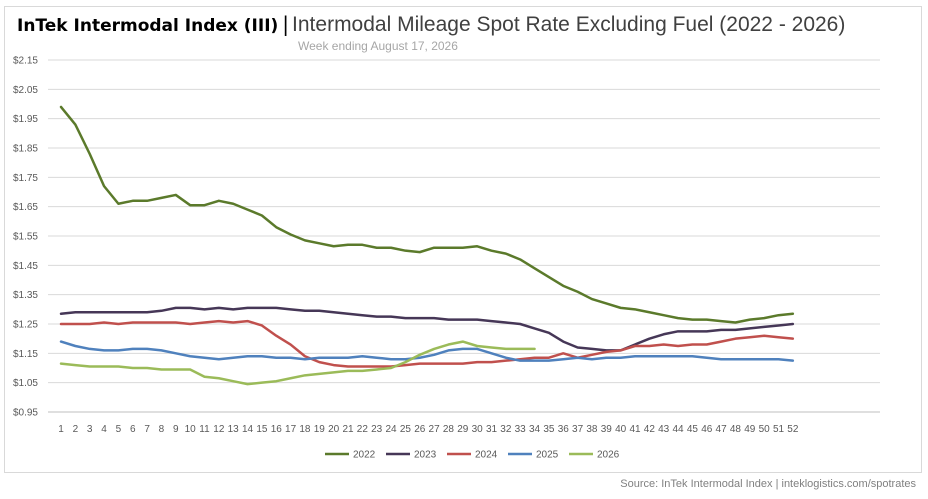  What do you see at coordinates (25, 61) in the screenshot?
I see `y-tick-label: $2.15` at bounding box center [25, 61].